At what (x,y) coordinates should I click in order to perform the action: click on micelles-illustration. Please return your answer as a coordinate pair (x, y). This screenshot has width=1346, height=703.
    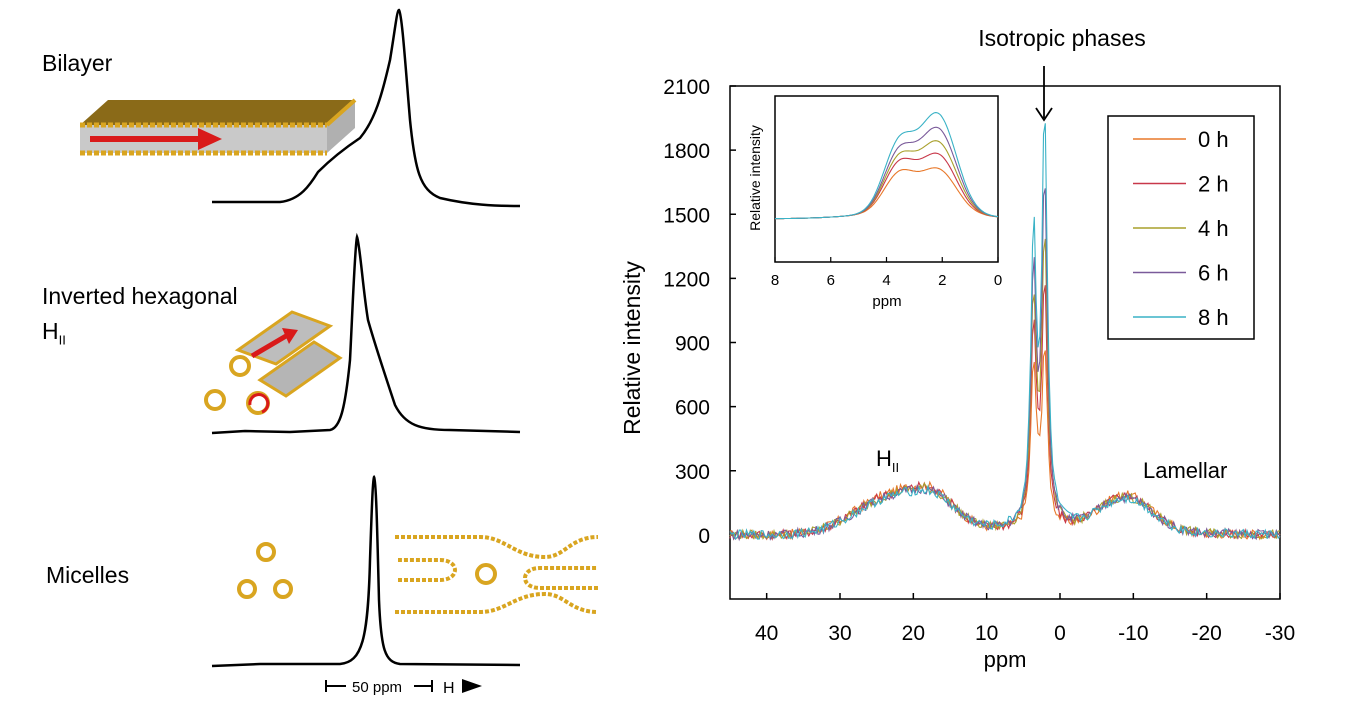
    Looking at the image, I should click on (418, 574).